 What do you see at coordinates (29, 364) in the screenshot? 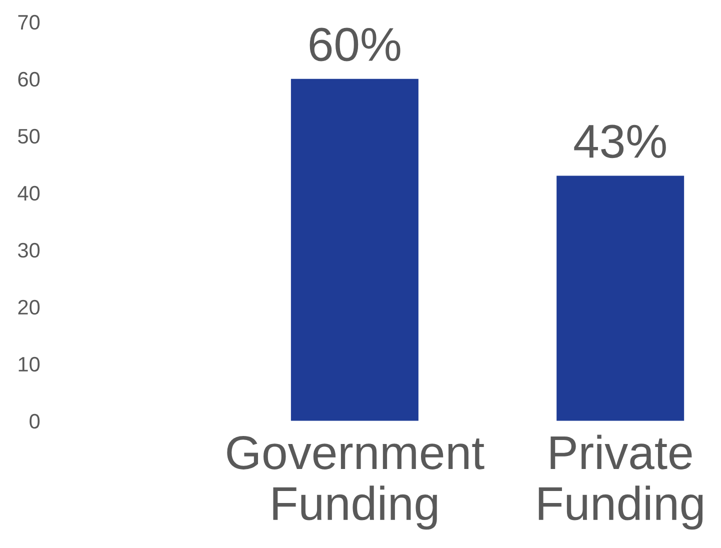
I see `y-tick-label: 10` at bounding box center [29, 364].